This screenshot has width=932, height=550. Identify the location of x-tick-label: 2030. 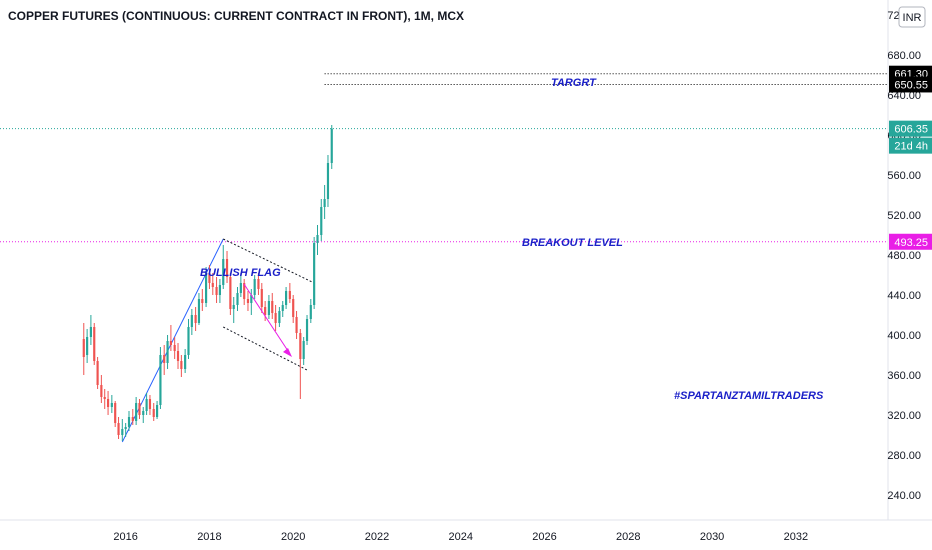
(712, 537).